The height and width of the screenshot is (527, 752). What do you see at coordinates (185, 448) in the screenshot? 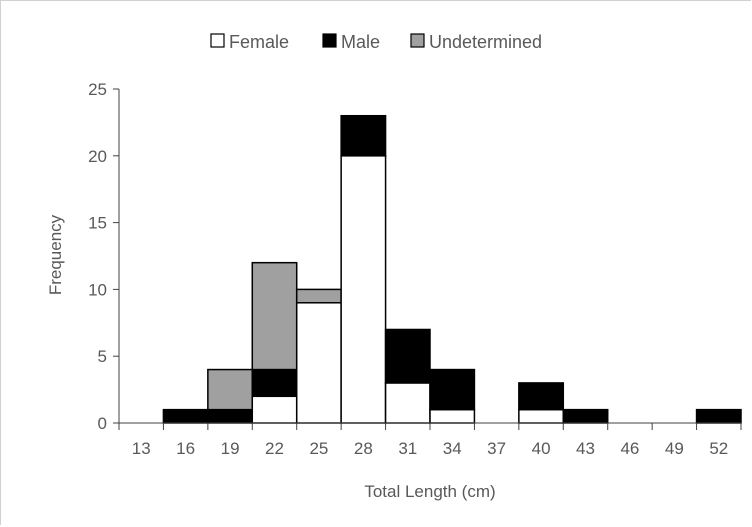
I see `x-tick-label-16: 16` at bounding box center [185, 448].